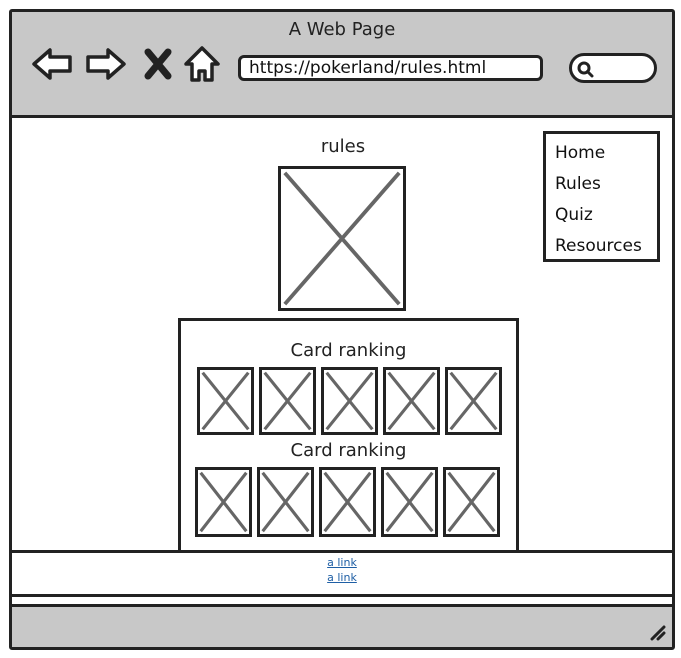 This screenshot has width=681, height=658. I want to click on back-arrow-icon, so click(52, 64).